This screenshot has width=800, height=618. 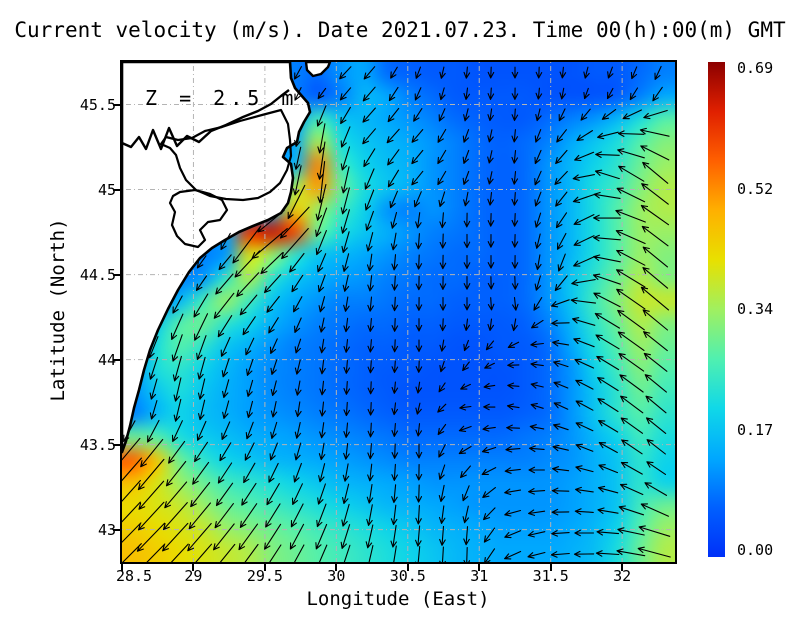 I want to click on colorbar-tick-label: 0.52, so click(x=755, y=188).